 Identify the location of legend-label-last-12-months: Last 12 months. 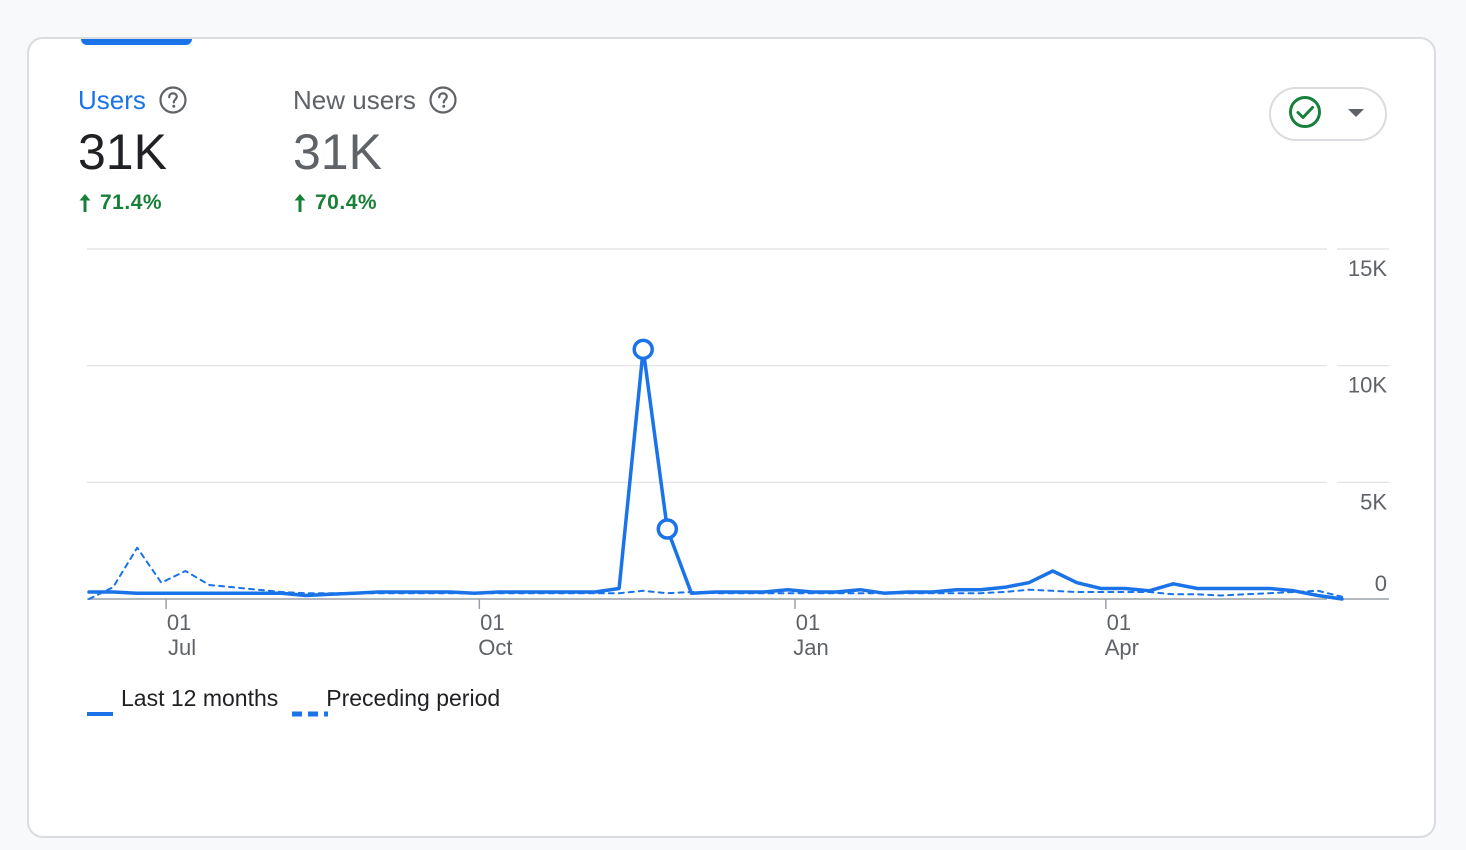
(200, 698).